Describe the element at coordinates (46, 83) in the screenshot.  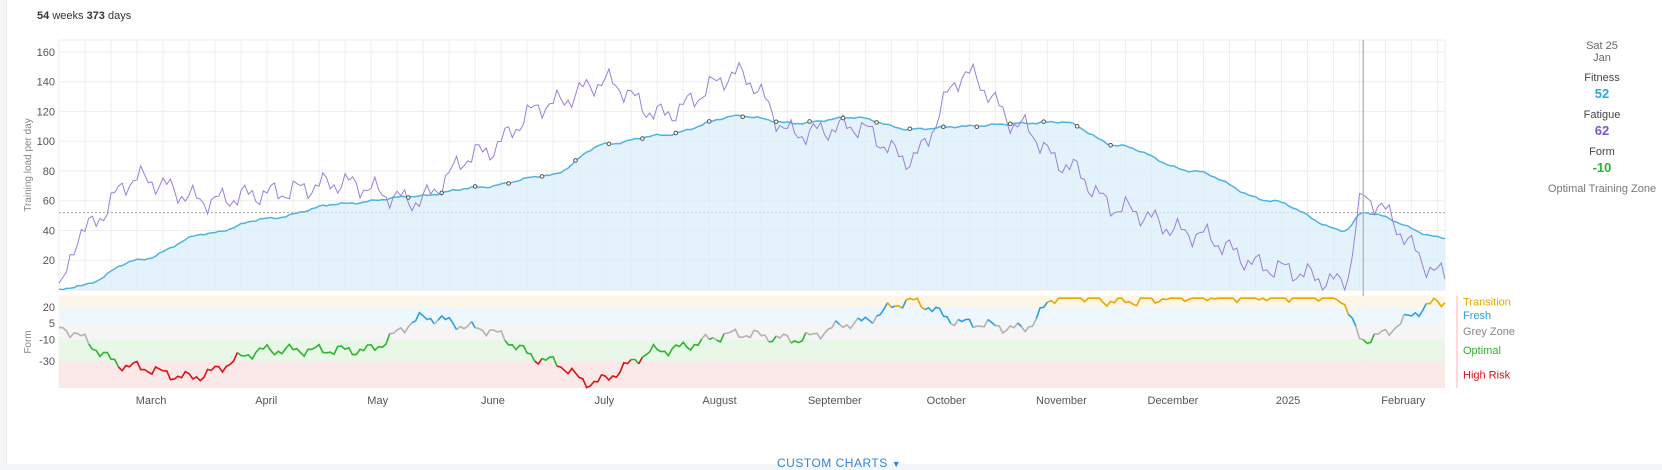
I see `y-tick-label: 140` at that location.